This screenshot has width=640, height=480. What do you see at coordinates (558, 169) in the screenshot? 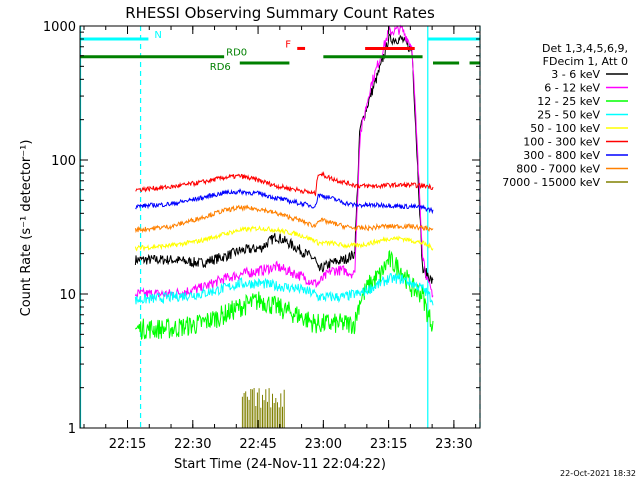
I see `legend-entry: 800 - 7000 keV` at bounding box center [558, 169].